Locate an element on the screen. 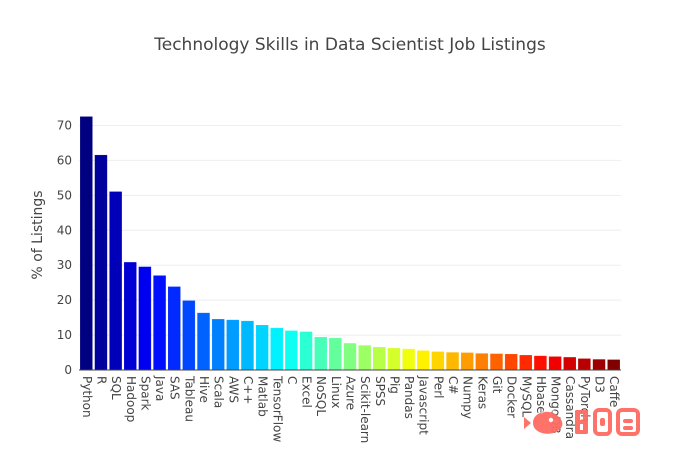 This screenshot has width=700, height=450. x-tick-label: Caffe is located at coordinates (614, 391).